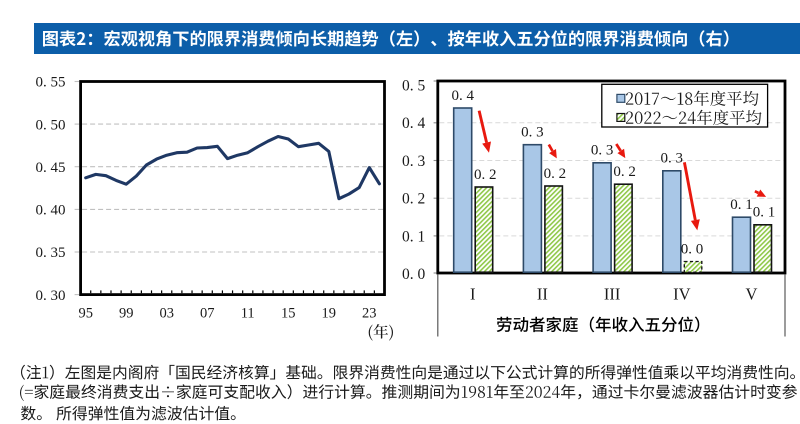  What do you see at coordinates (369, 314) in the screenshot?
I see `svg-text: 23` at bounding box center [369, 314].